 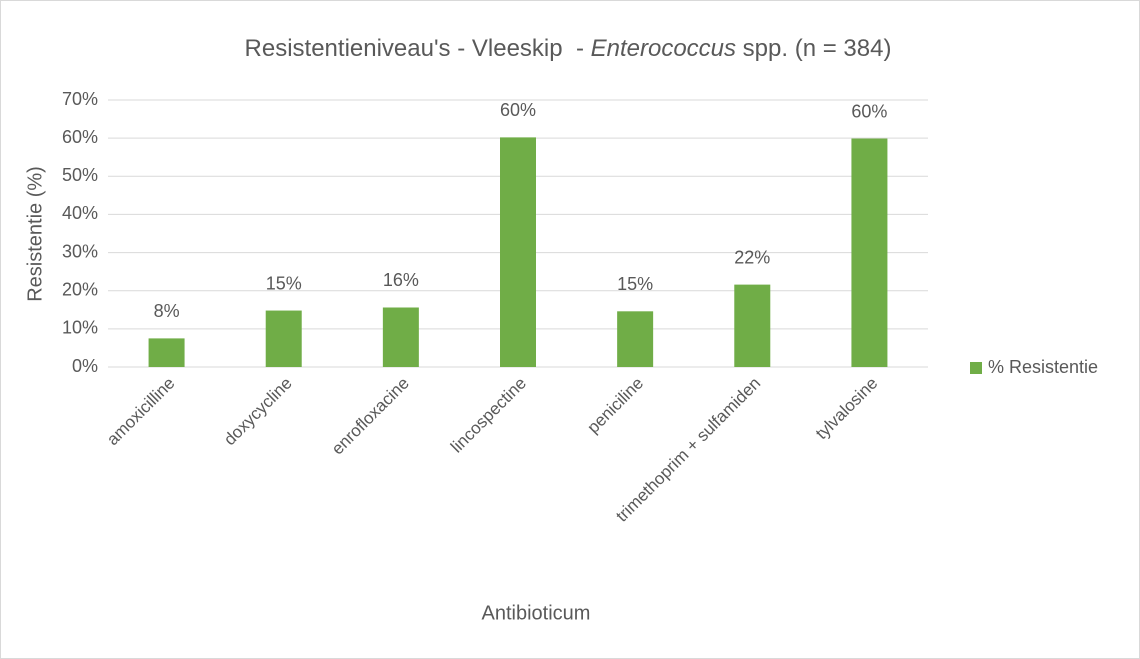 I want to click on y-tick-label: 60%, so click(x=80, y=137).